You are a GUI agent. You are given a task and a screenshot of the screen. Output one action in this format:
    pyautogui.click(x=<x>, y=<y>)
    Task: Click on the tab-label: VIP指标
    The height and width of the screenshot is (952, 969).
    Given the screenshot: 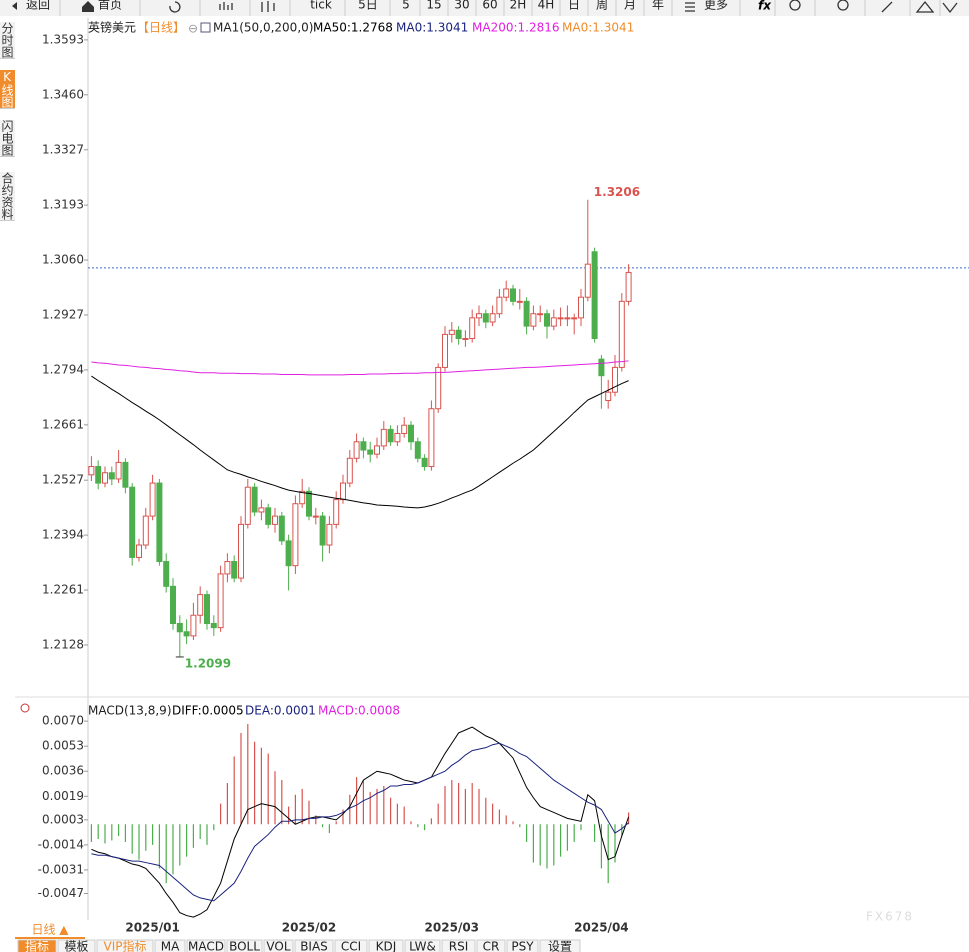 What is the action you would take?
    pyautogui.click(x=125, y=945)
    